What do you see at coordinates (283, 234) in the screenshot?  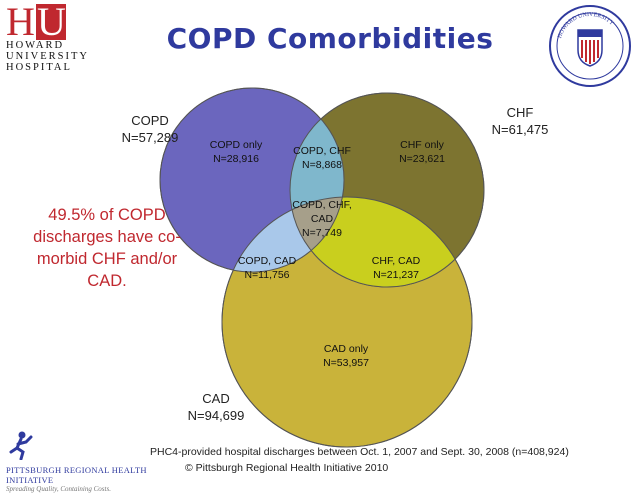 I see `copd-cad-overlap` at bounding box center [283, 234].